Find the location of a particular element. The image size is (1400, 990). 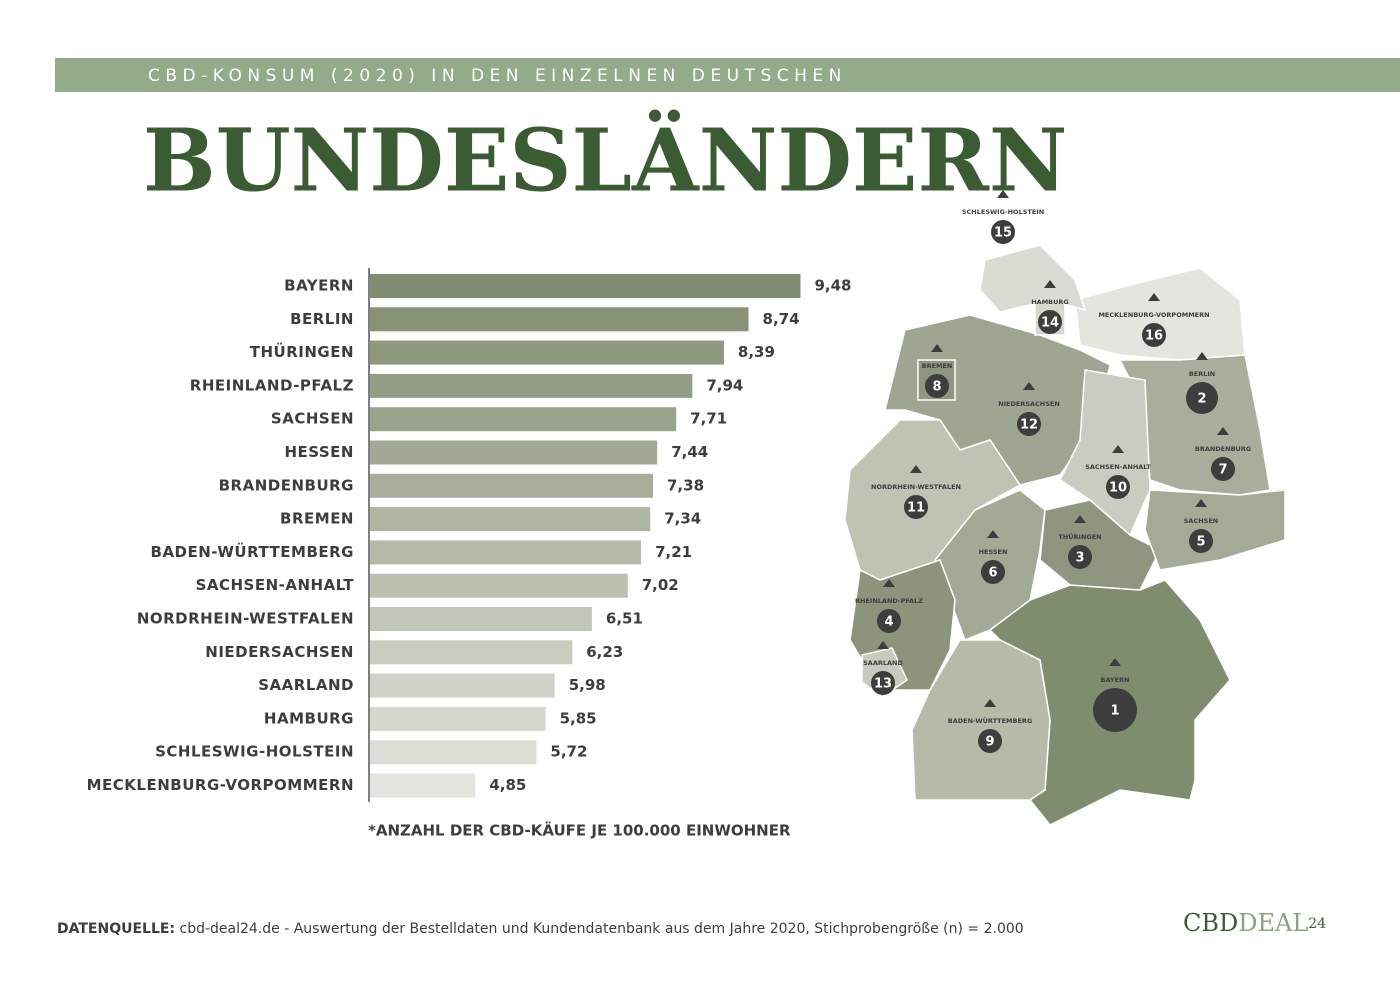

value-label: 6,23 is located at coordinates (604, 652).